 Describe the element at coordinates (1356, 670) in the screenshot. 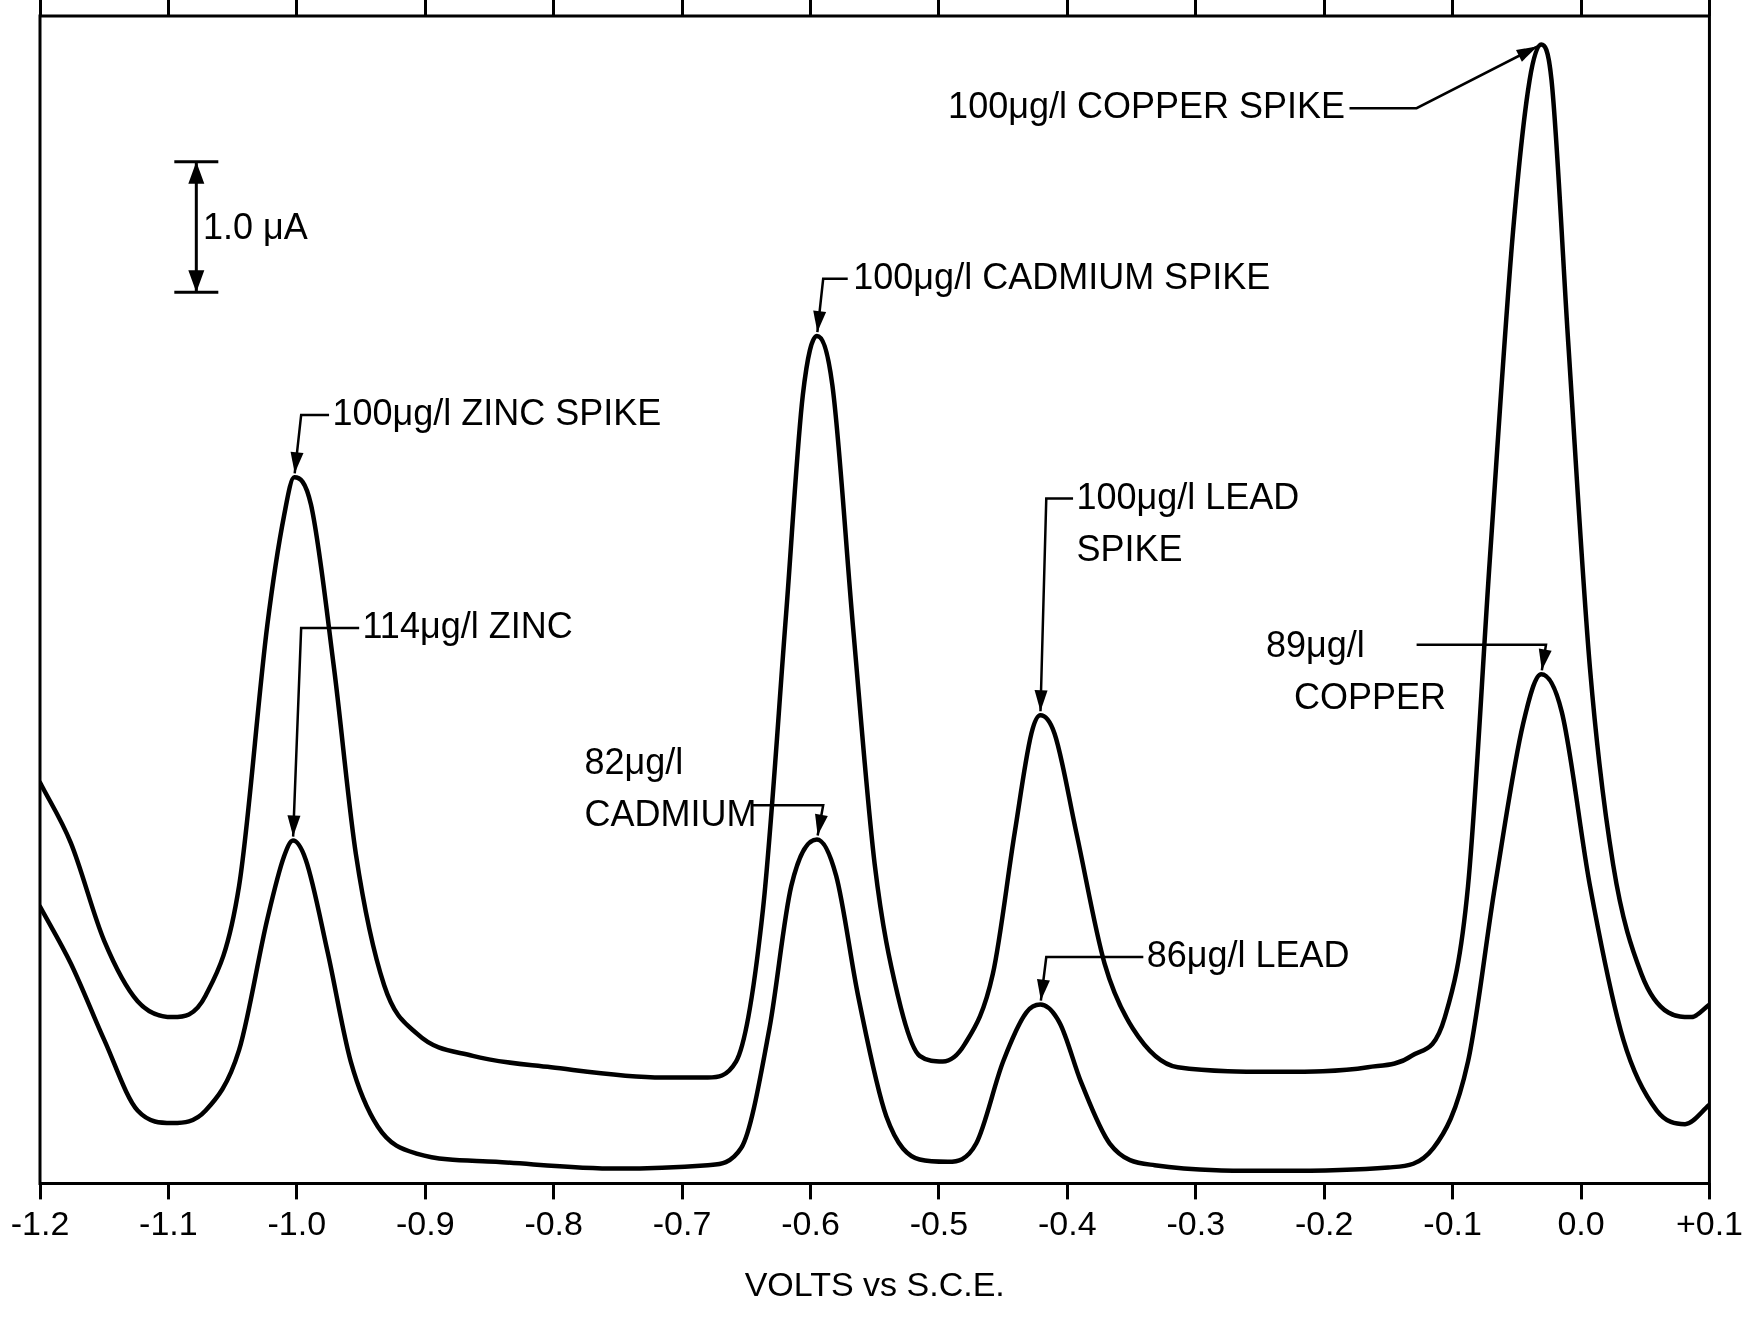

I see `annotation: 89μg/l COPPER` at that location.